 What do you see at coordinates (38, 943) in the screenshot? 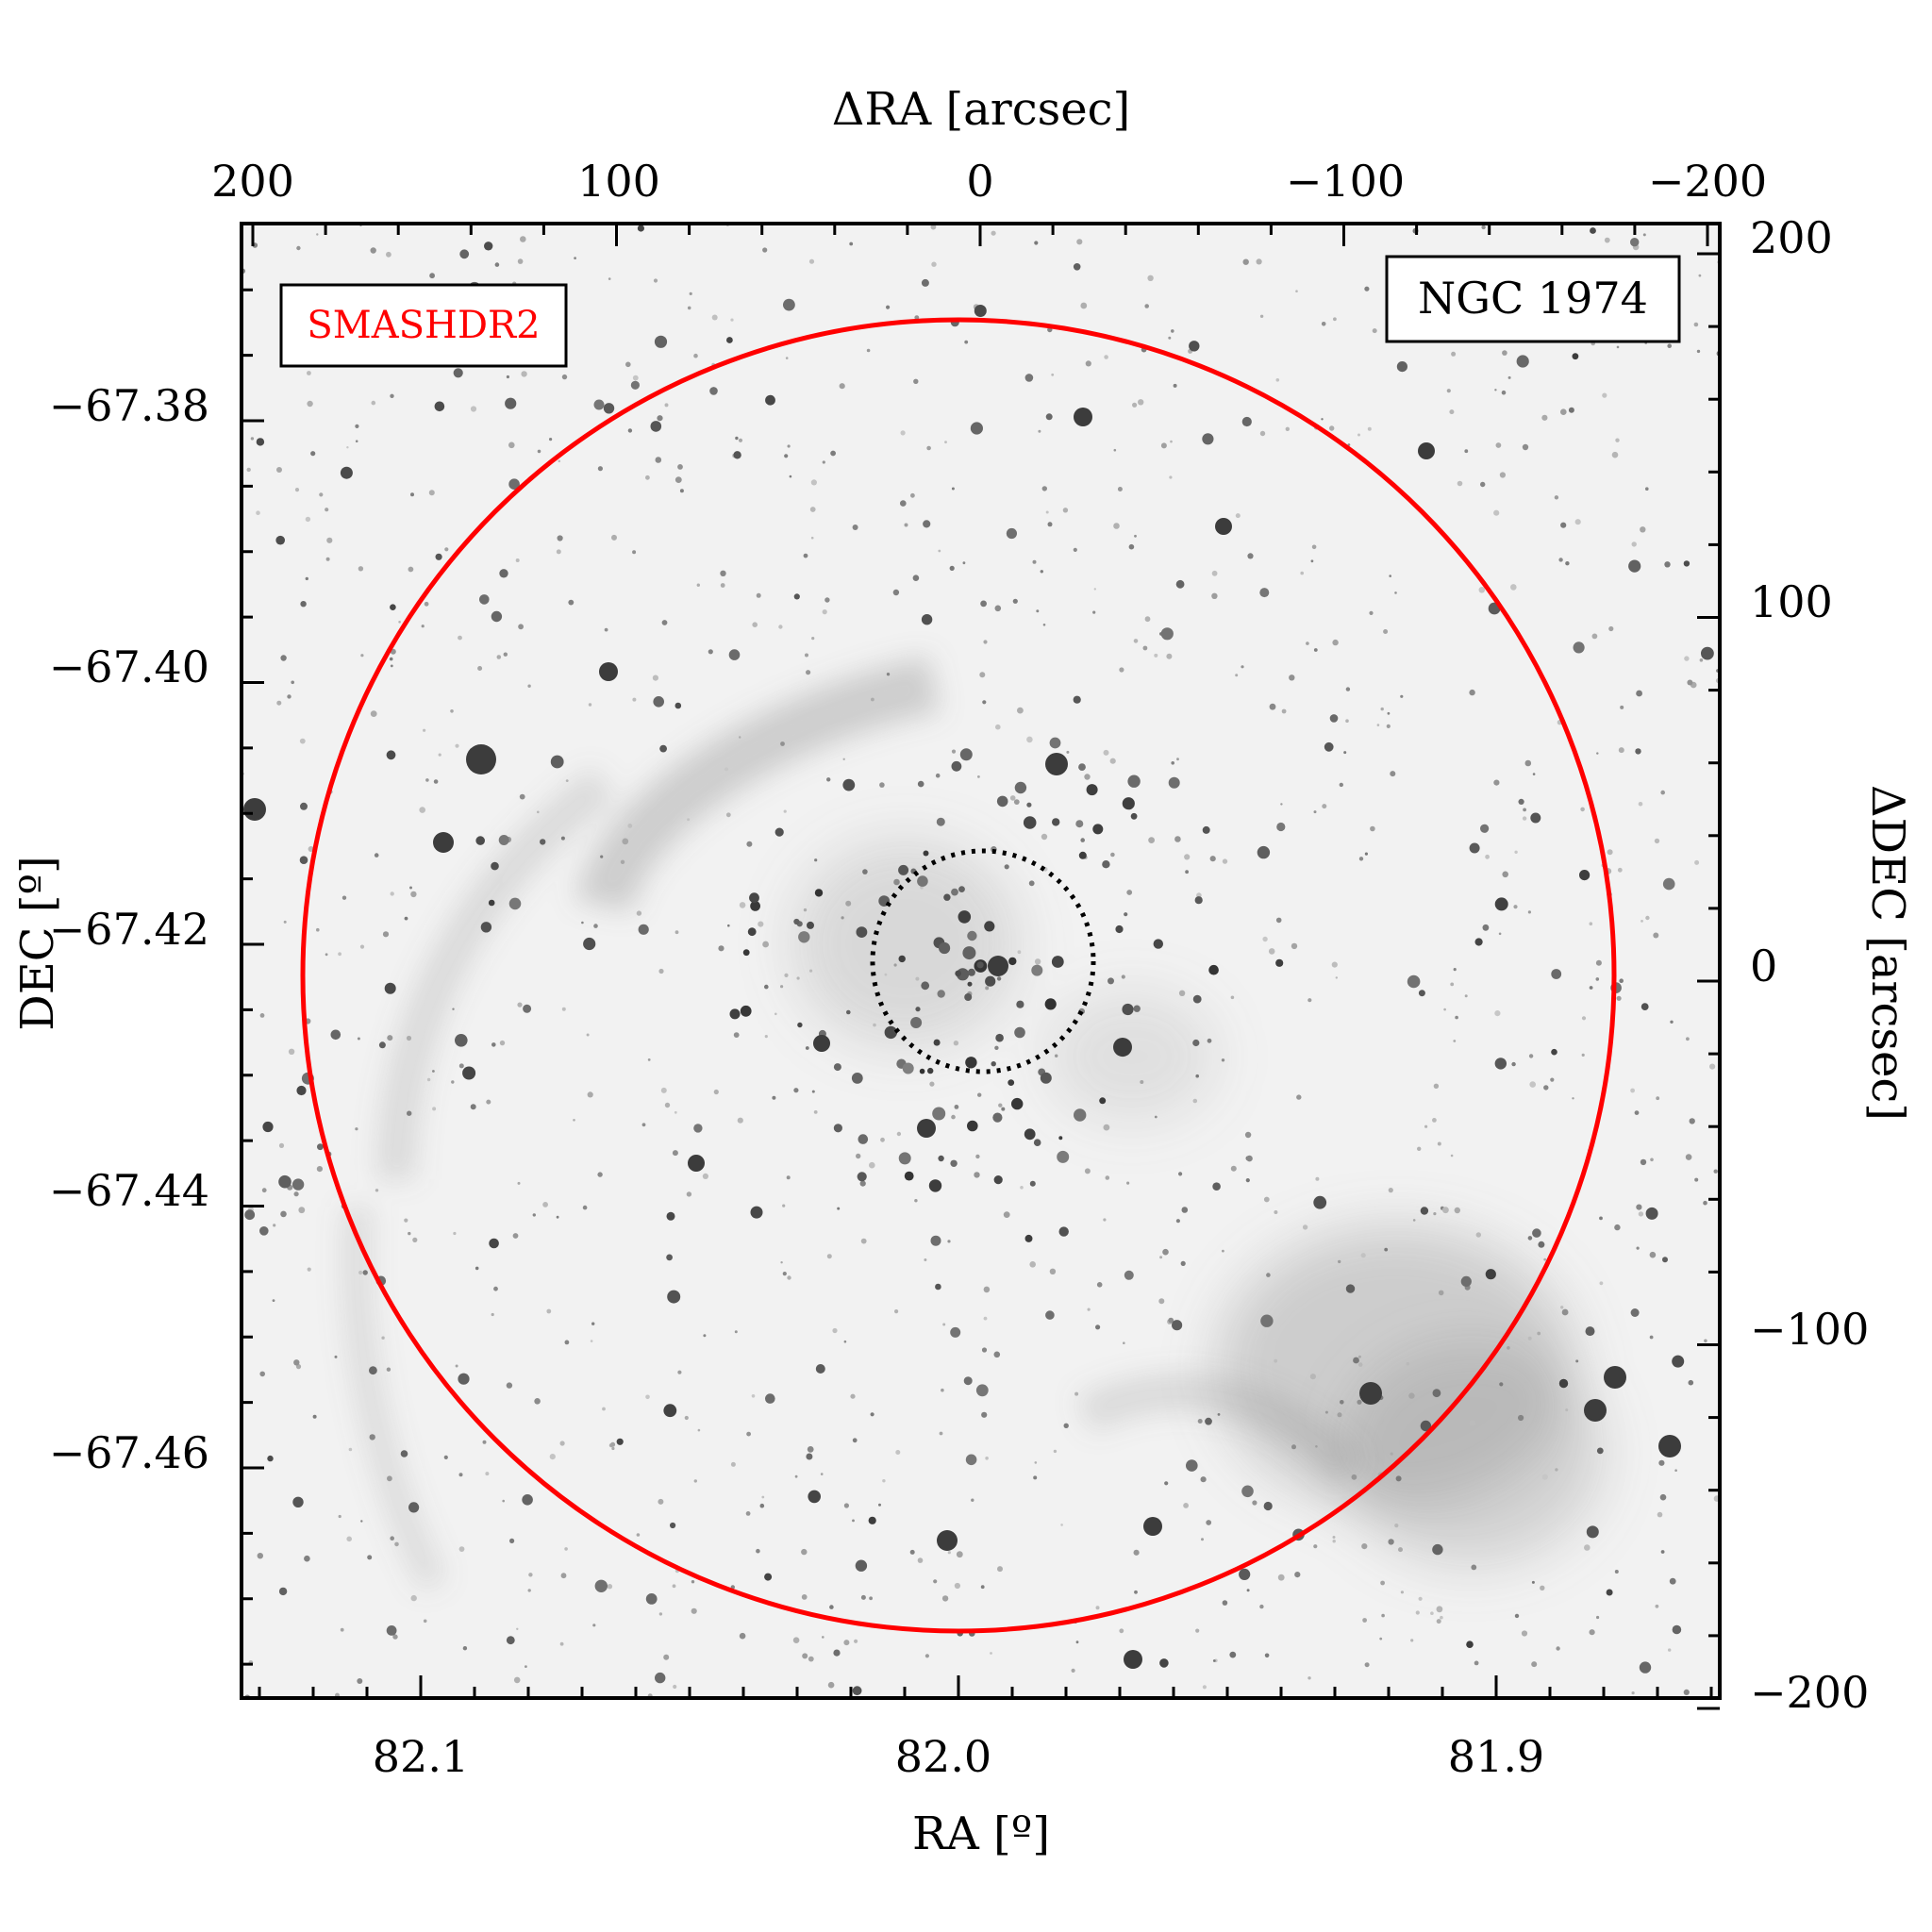
I see `left-axis-title: DEC [º]` at bounding box center [38, 943].